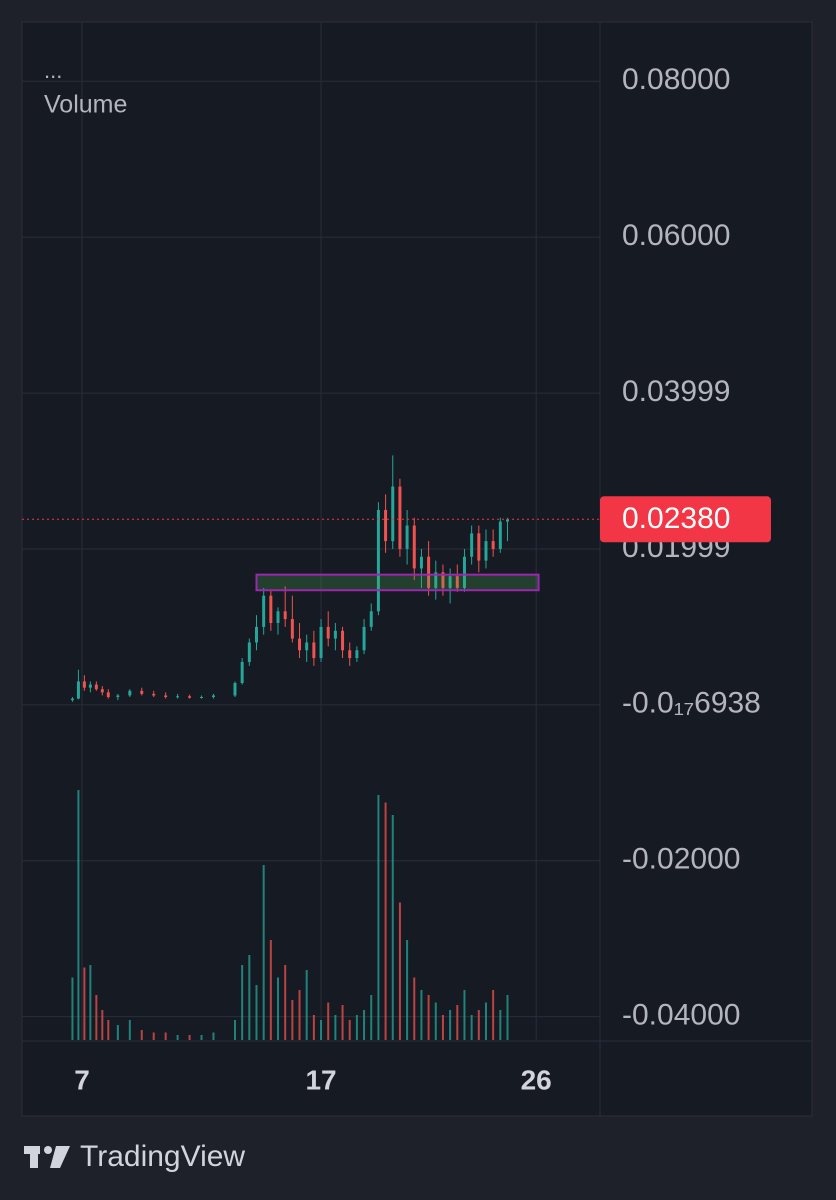 The image size is (836, 1200). Describe the element at coordinates (397, 582) in the screenshot. I see `zone-box` at that location.